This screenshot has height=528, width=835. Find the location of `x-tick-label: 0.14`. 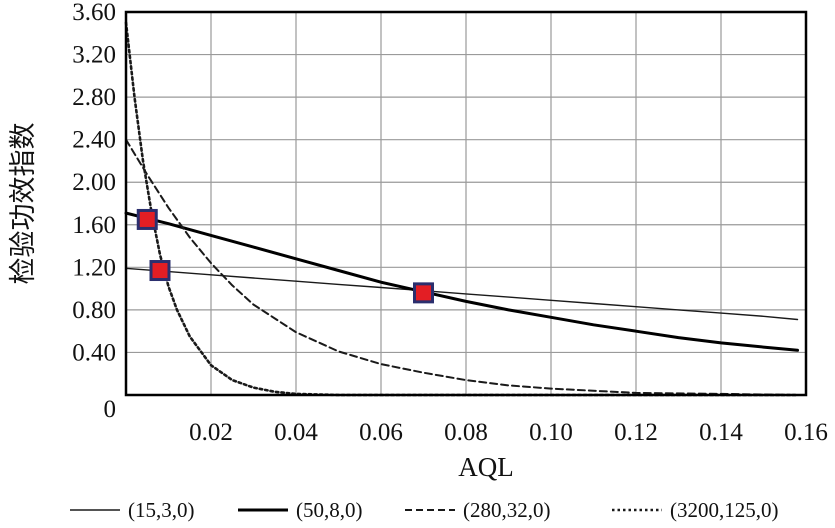

x-tick-label: 0.14 is located at coordinates (721, 432).